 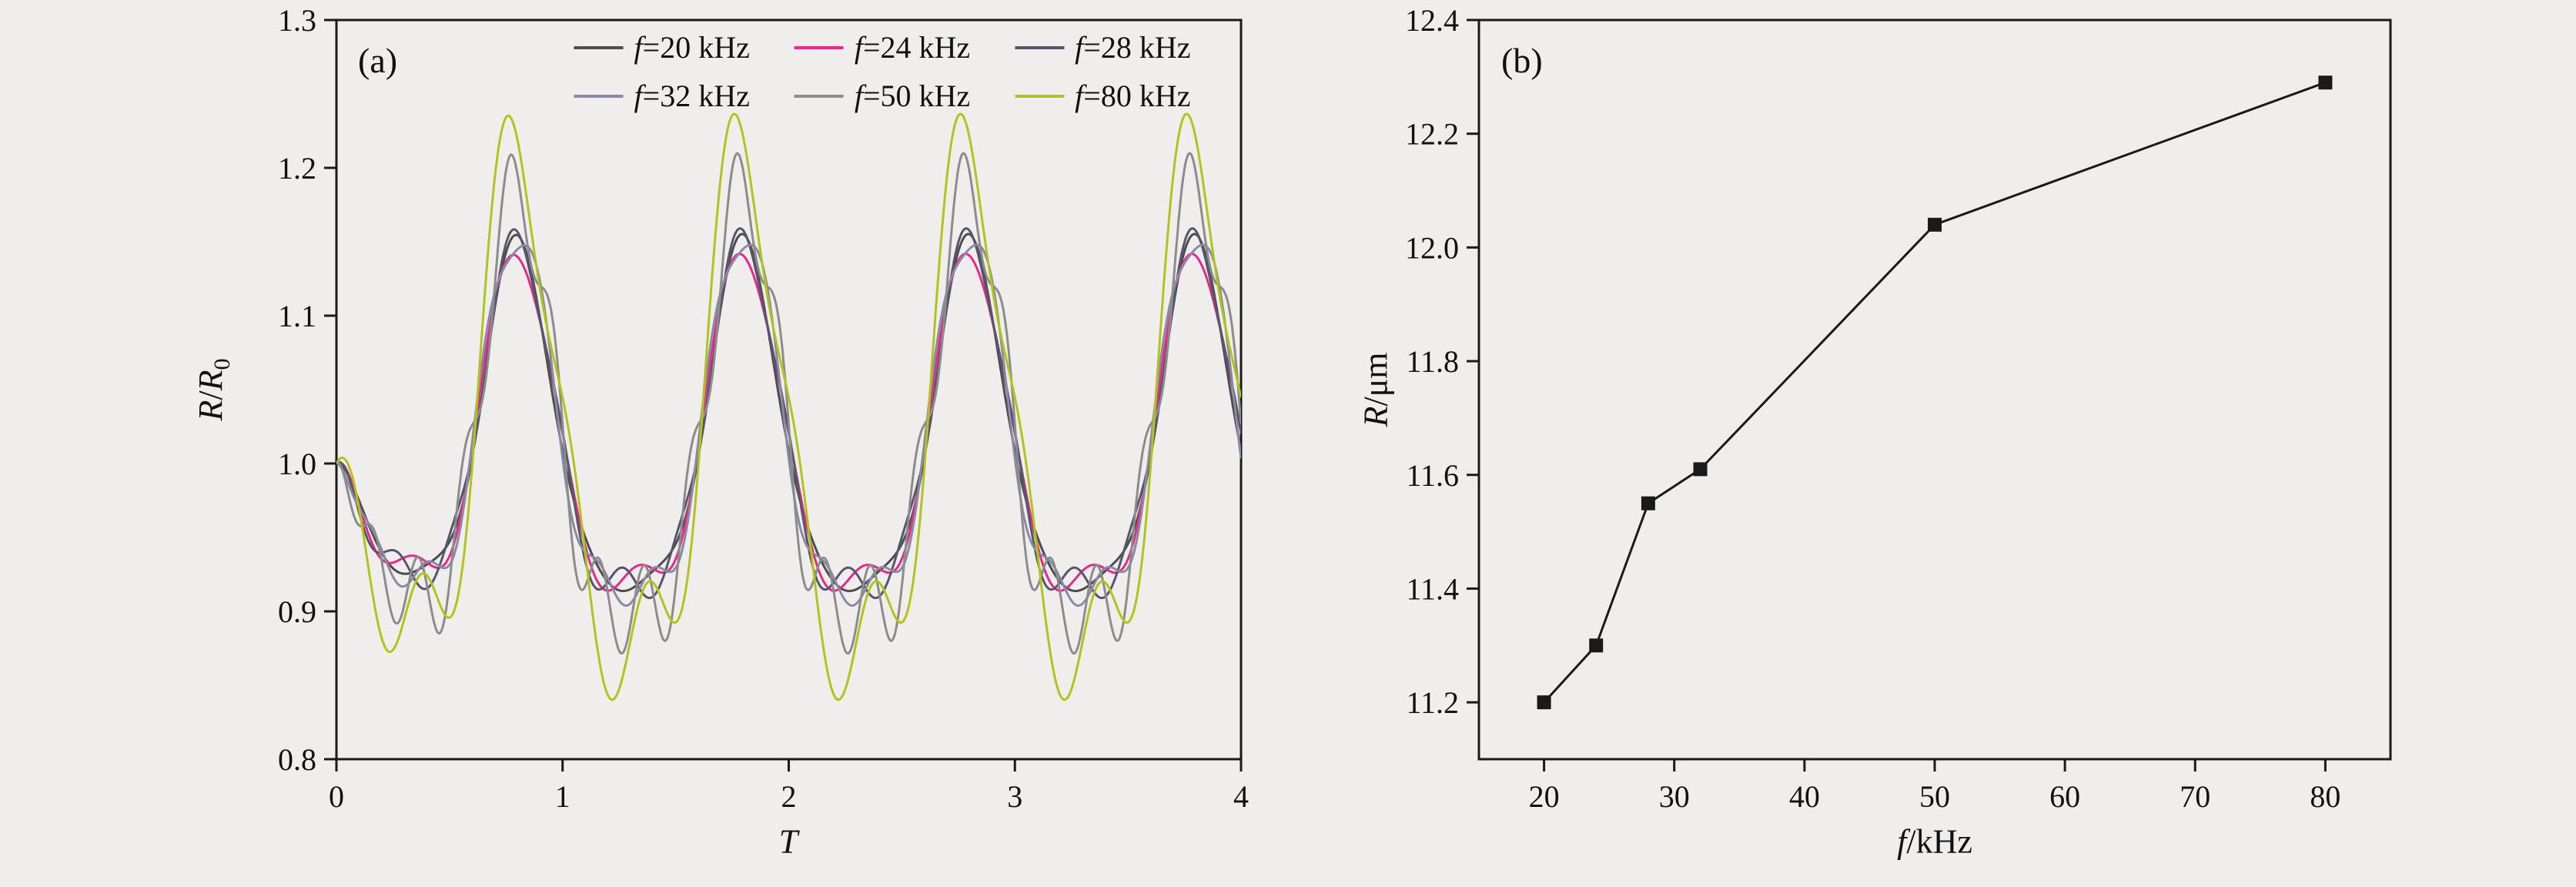 What do you see at coordinates (1432, 134) in the screenshot?
I see `y-tick-label: 12.2` at bounding box center [1432, 134].